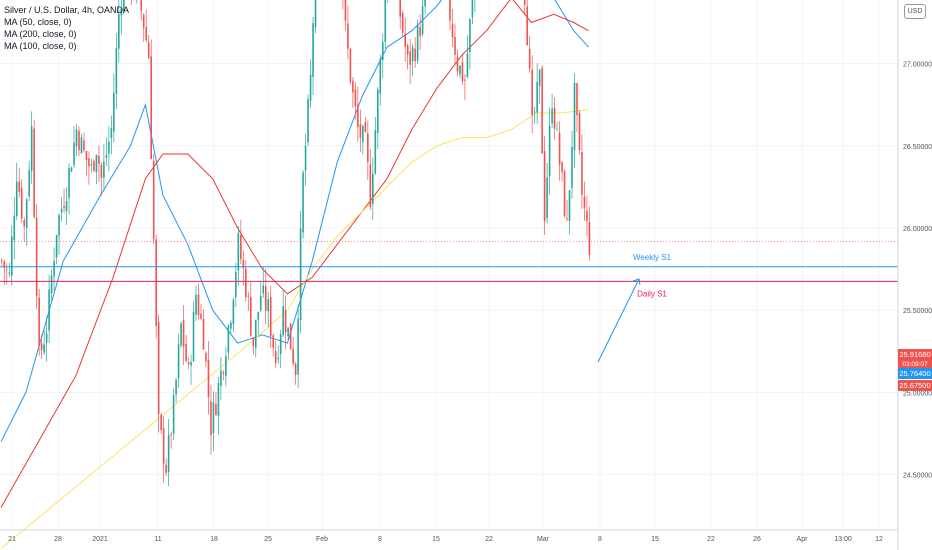 This screenshot has height=550, width=932. I want to click on ma200-legend: MA (200, close, 0), so click(40, 34).